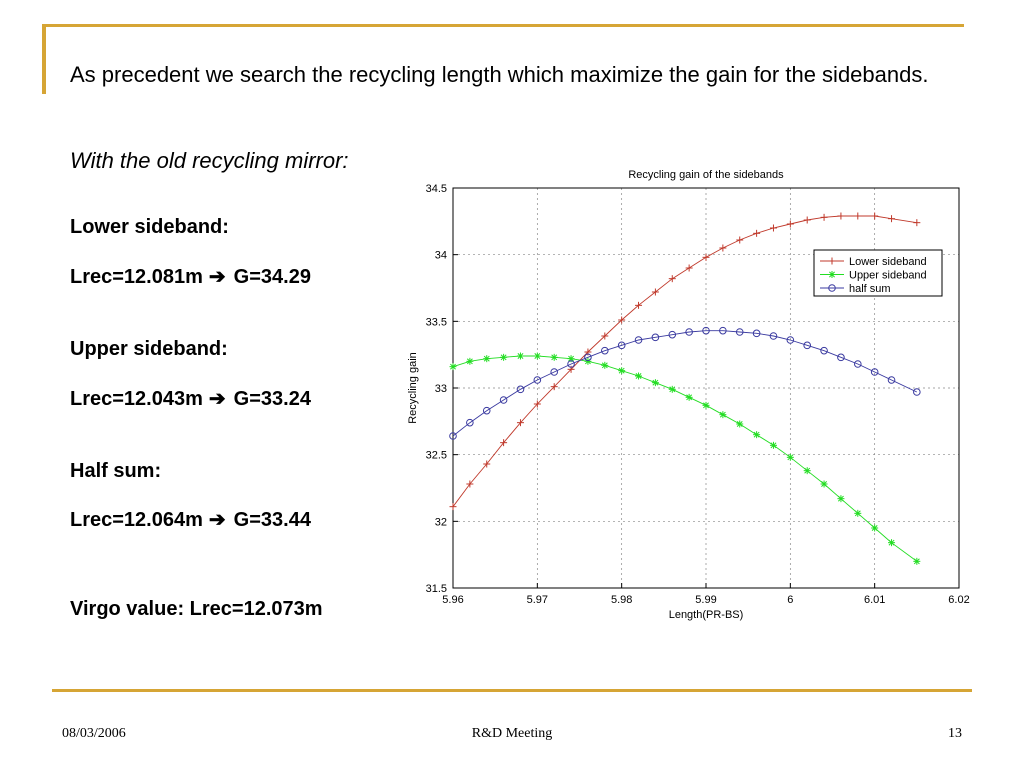 The height and width of the screenshot is (768, 1024). What do you see at coordinates (958, 600) in the screenshot?
I see `x-tick-label: 6.02` at bounding box center [958, 600].